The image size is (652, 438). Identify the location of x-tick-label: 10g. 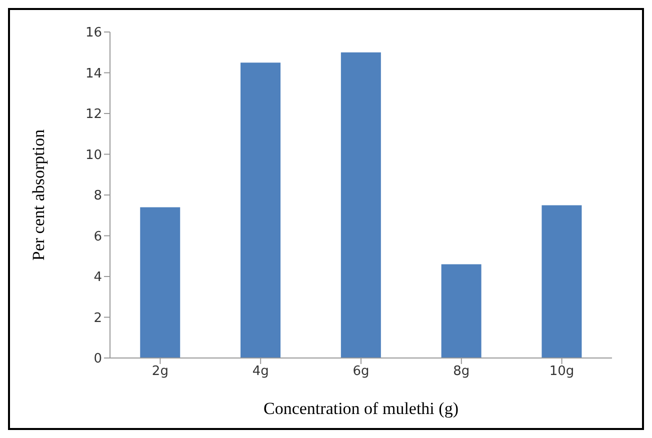
(561, 372).